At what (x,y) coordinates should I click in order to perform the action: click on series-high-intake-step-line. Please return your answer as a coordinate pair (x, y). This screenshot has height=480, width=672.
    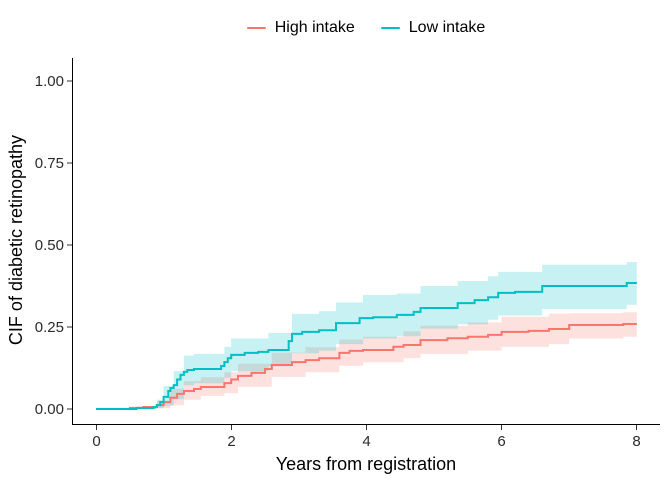
    Looking at the image, I should click on (366, 366).